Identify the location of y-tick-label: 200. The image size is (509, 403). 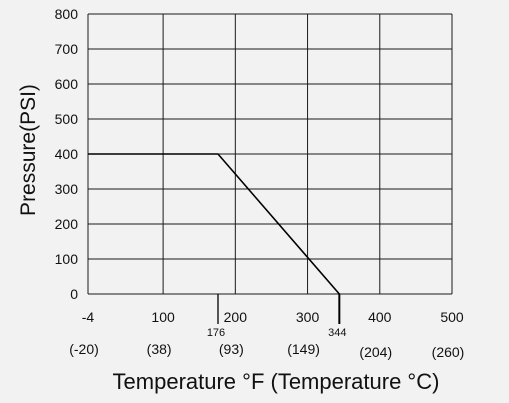
(67, 224).